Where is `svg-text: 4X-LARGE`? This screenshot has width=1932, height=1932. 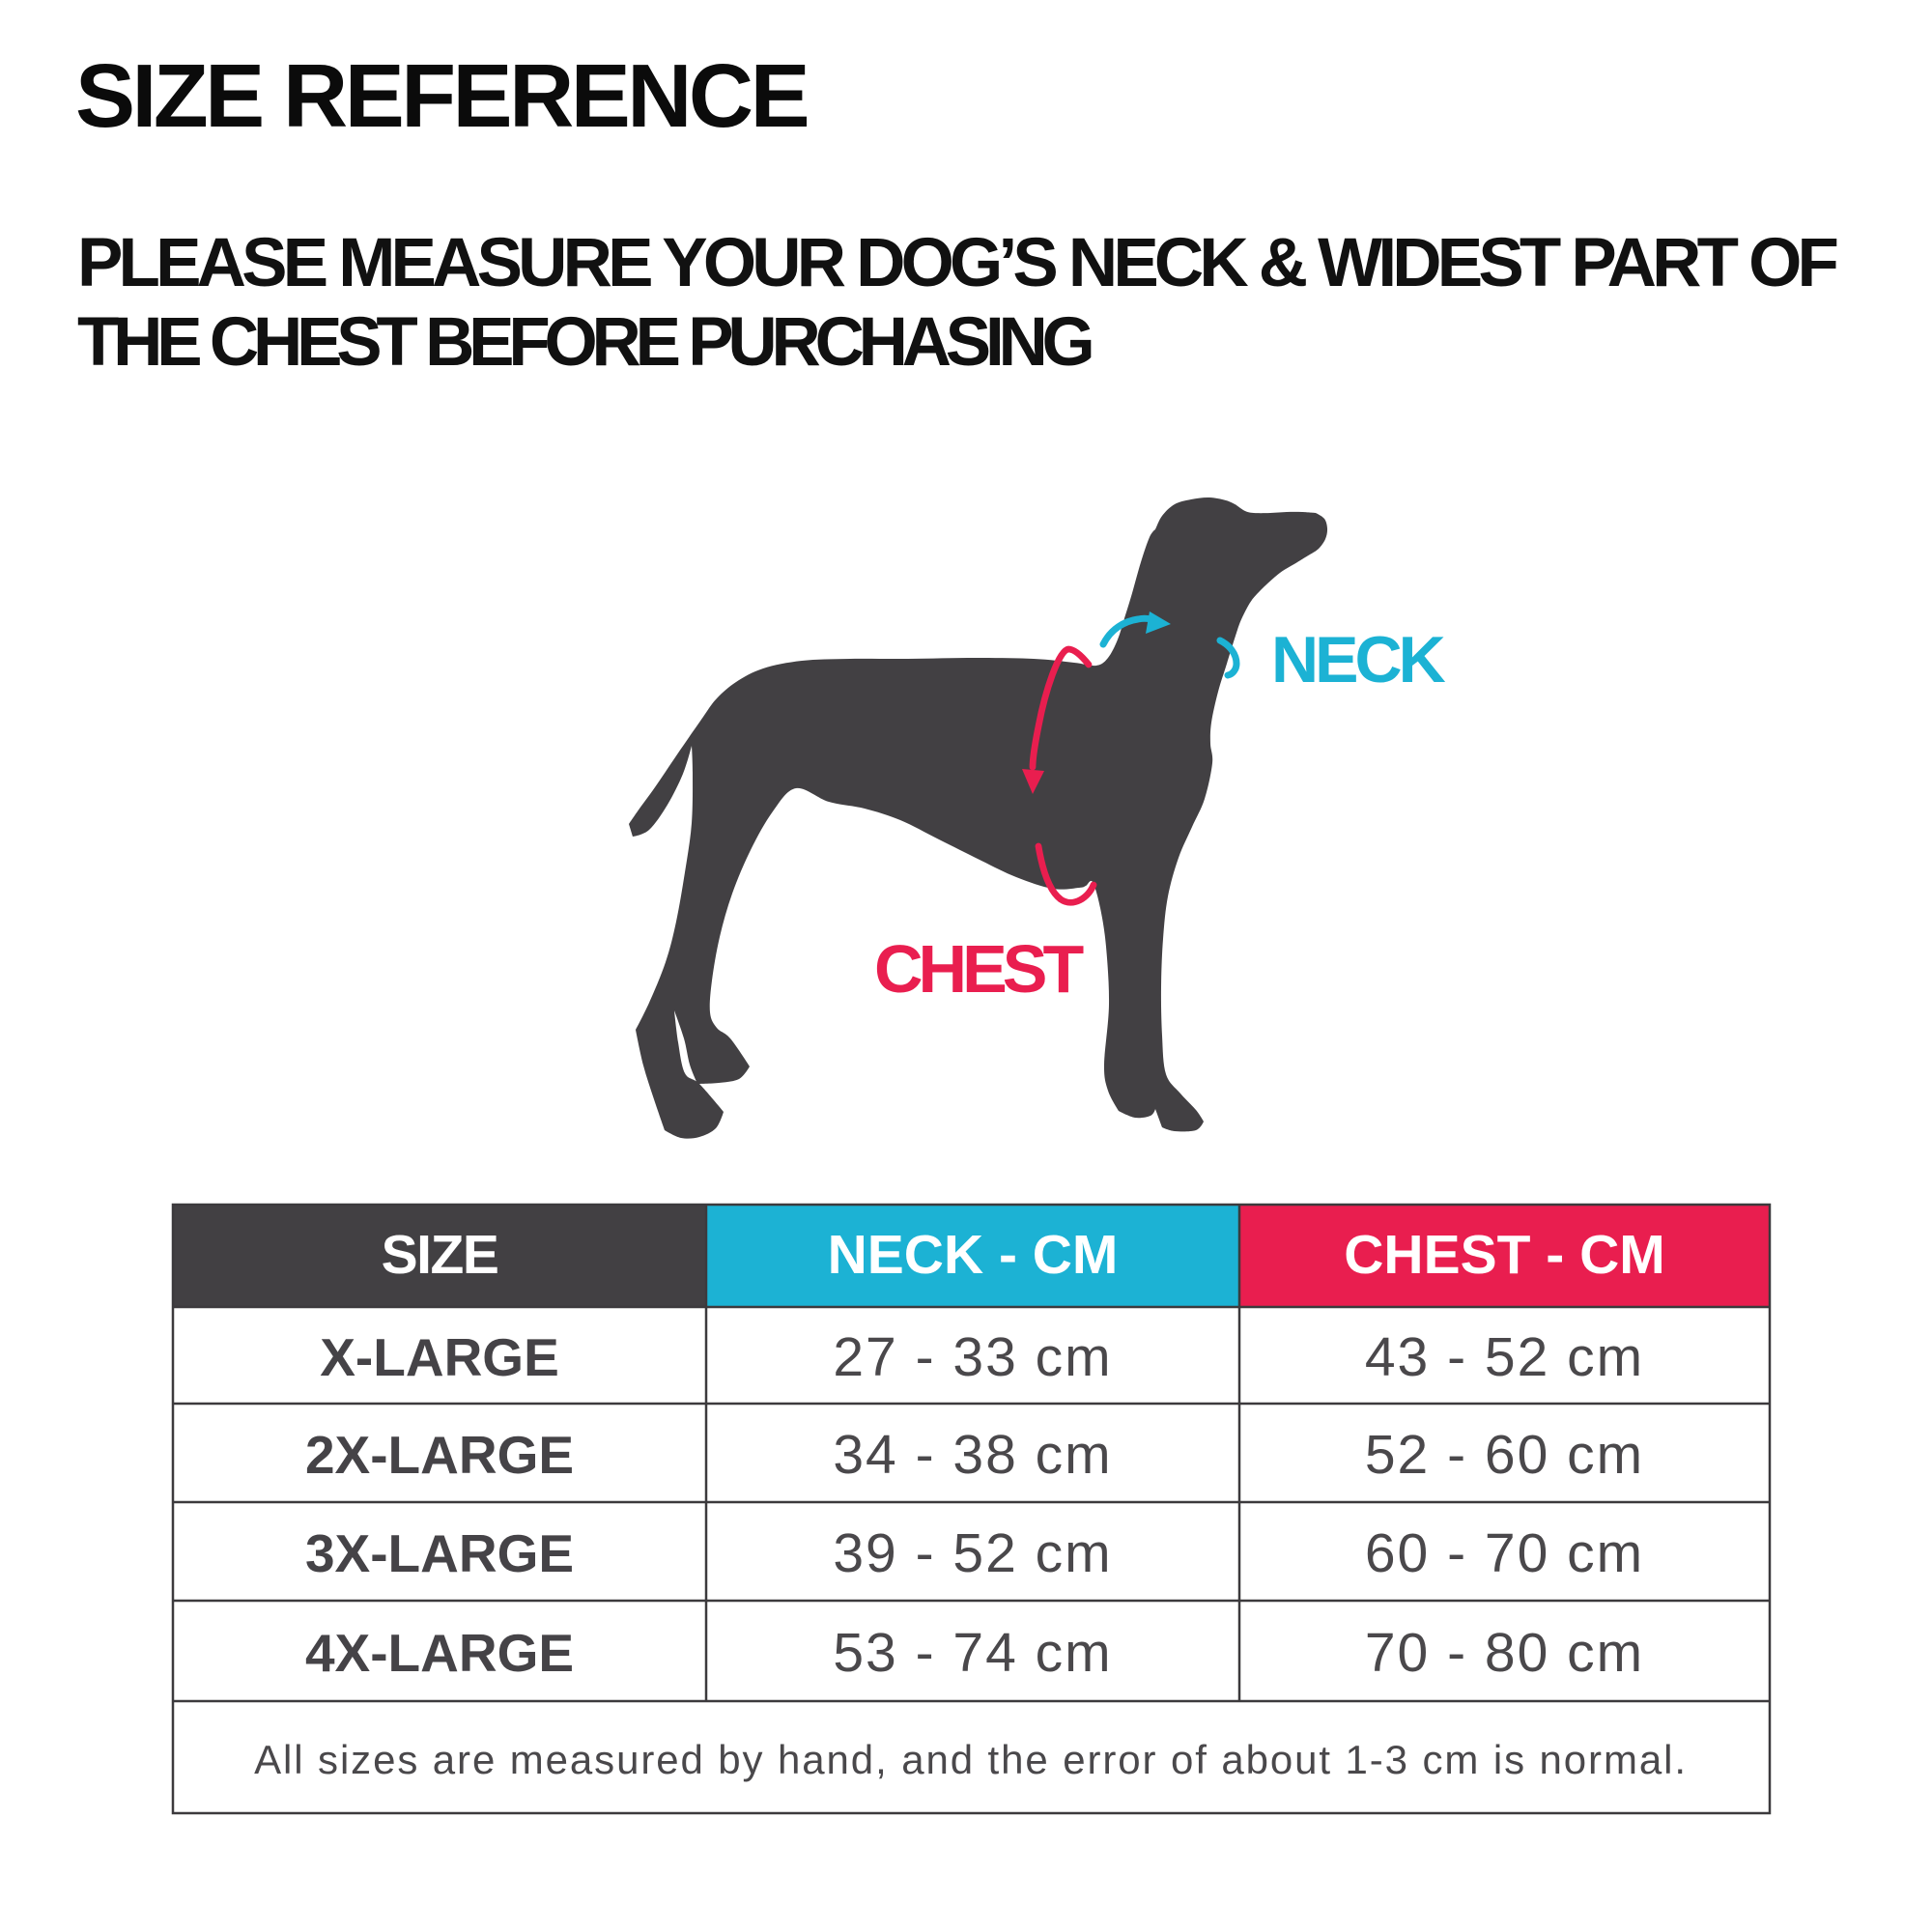 svg-text: 4X-LARGE is located at coordinates (439, 1653).